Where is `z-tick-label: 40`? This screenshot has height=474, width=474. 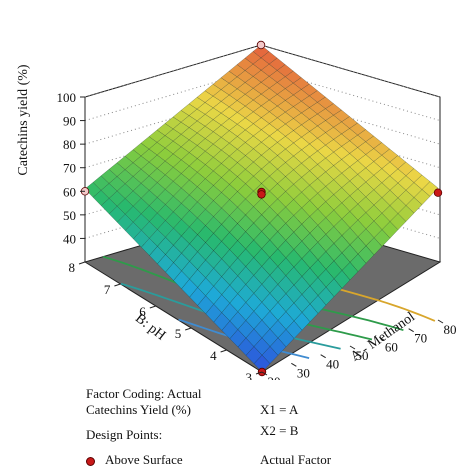 z-tick-label: 40 is located at coordinates (69, 238).